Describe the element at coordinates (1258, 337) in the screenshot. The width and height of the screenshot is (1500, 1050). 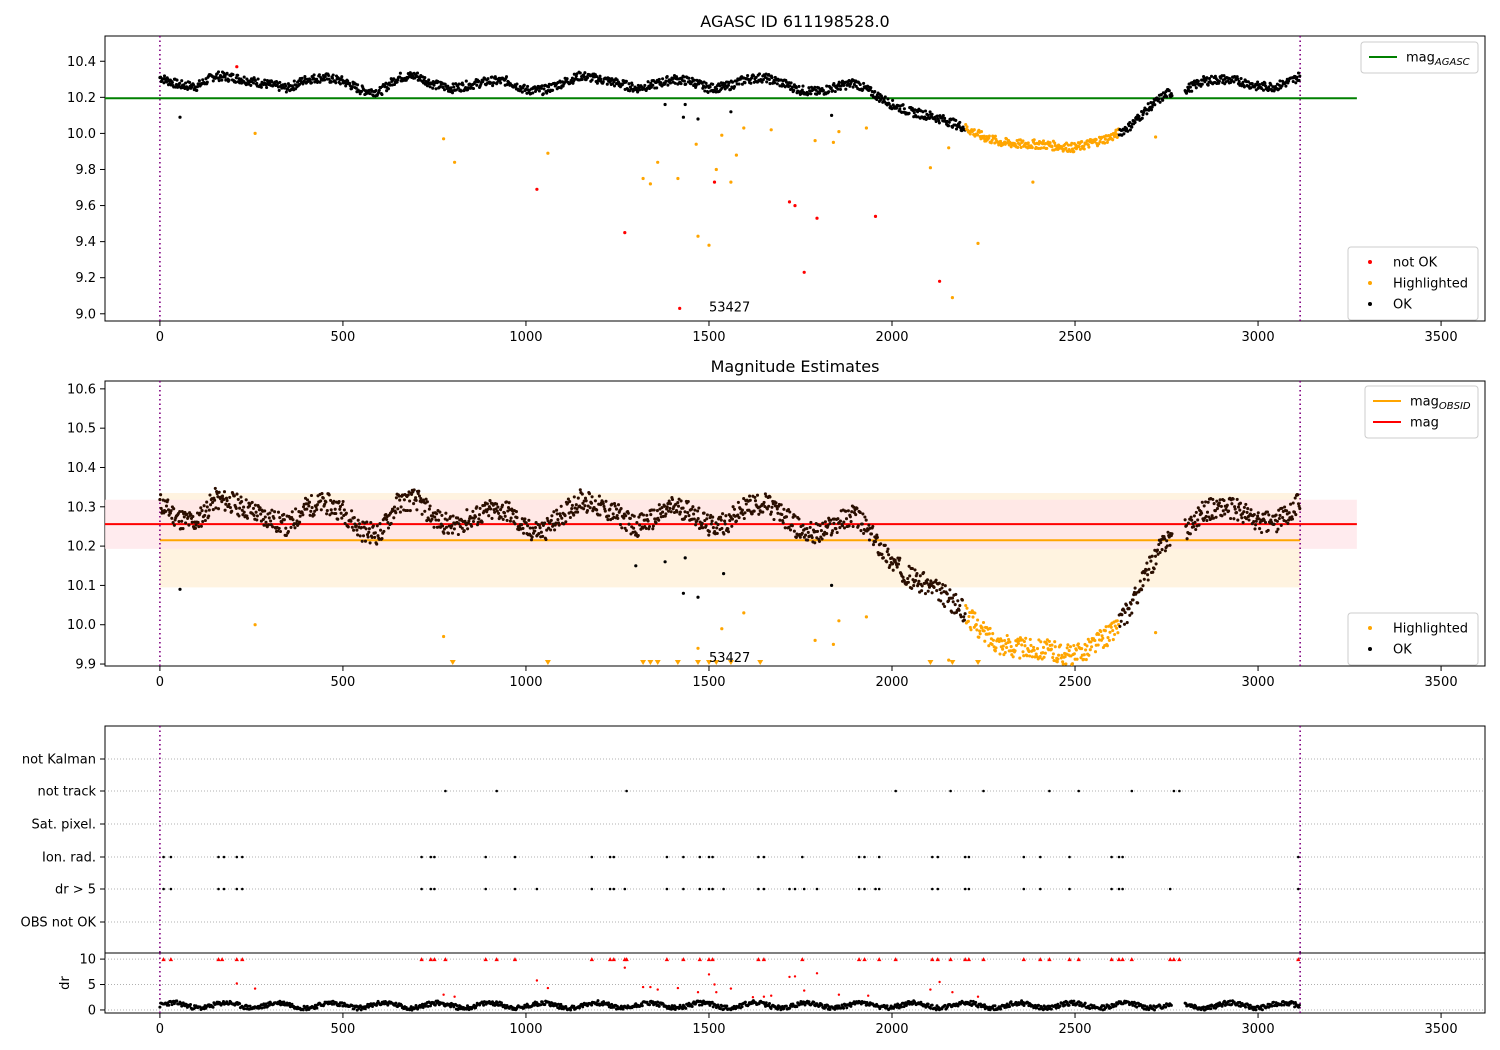
I see `x-tick-label: 3000` at that location.